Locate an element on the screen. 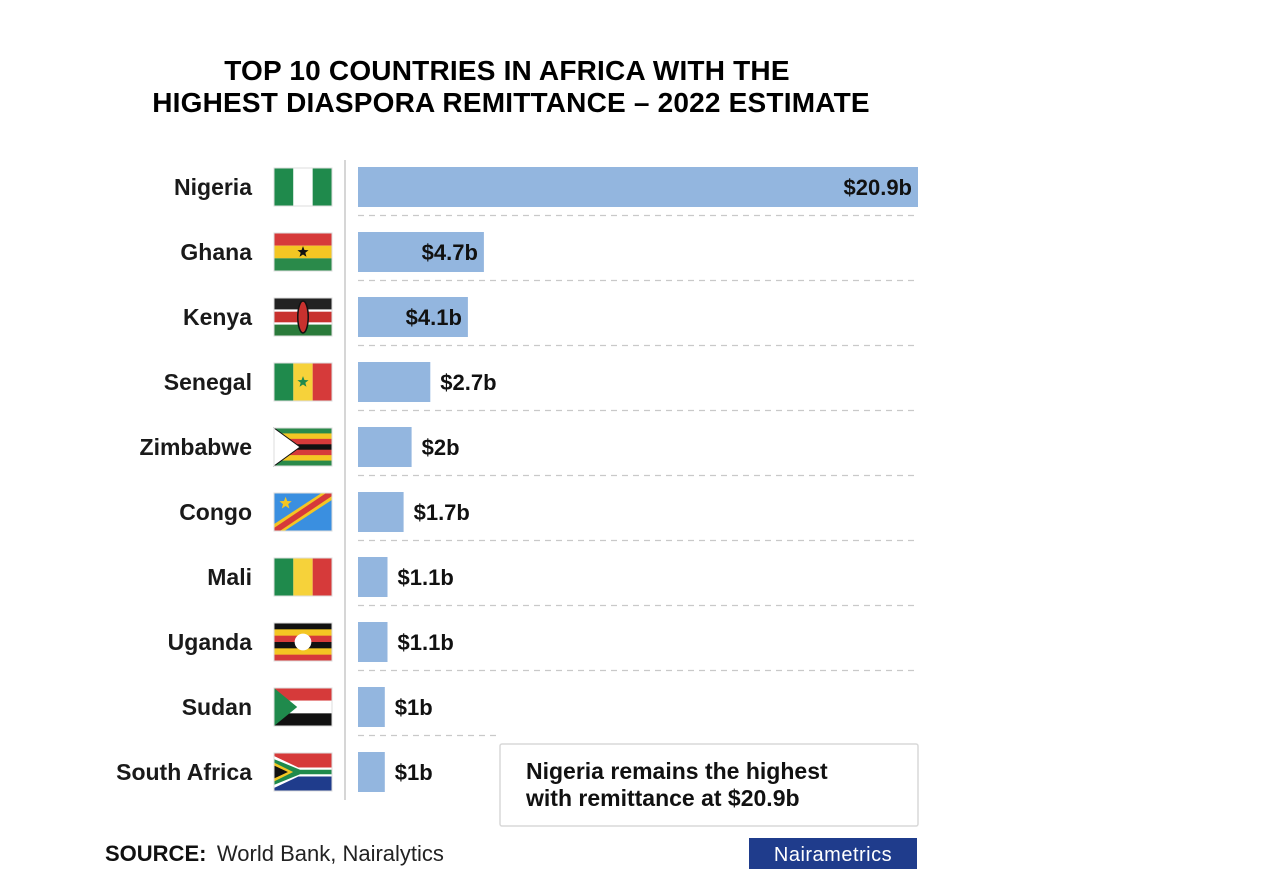 The width and height of the screenshot is (1284, 889). senegal-flag-icon is located at coordinates (303, 382).